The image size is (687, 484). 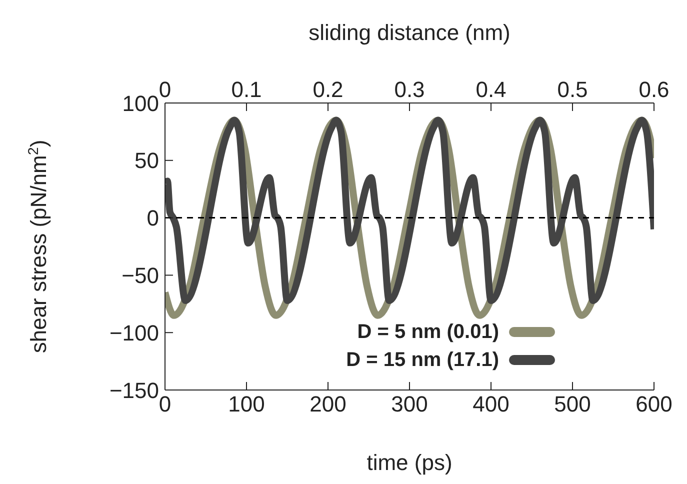 What do you see at coordinates (422, 360) in the screenshot?
I see `legend-label: D = 15 nm (17.1)` at bounding box center [422, 360].